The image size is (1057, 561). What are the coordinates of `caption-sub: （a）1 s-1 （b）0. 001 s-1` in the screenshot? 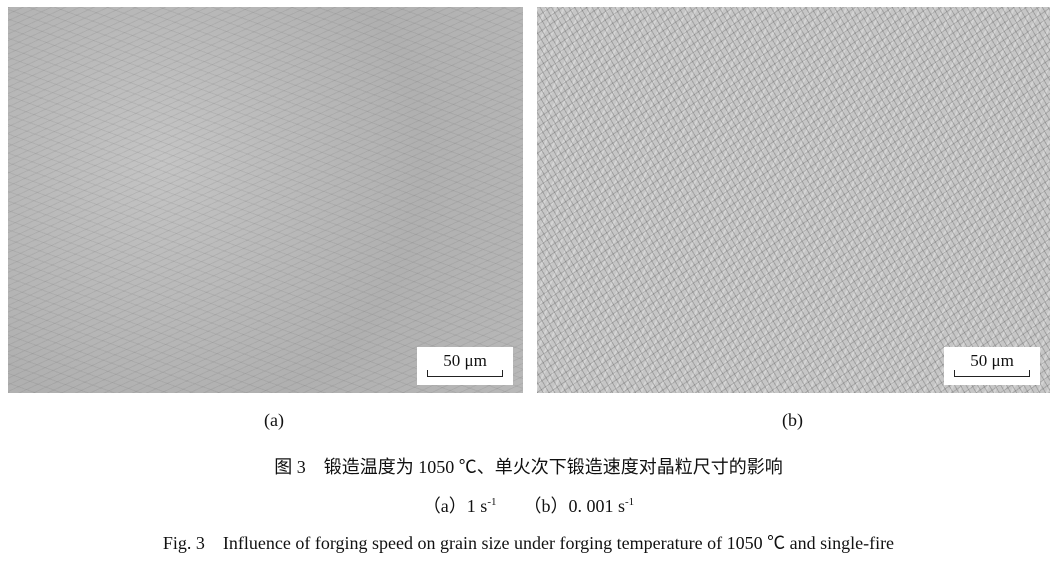 It's located at (528, 505).